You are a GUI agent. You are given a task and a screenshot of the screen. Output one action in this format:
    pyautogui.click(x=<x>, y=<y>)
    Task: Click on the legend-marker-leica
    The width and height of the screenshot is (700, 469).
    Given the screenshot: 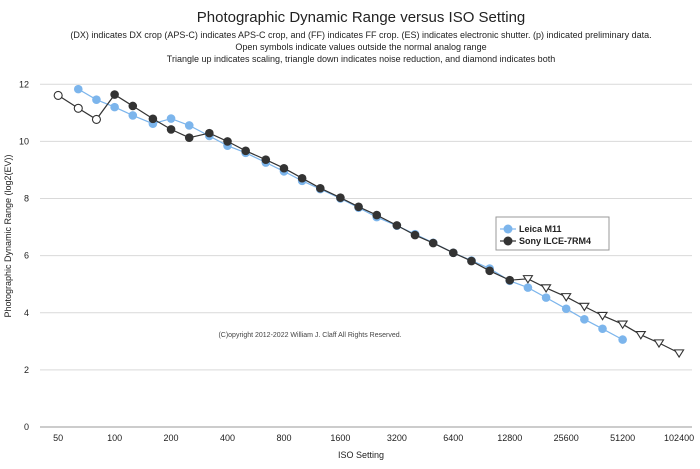 What is the action you would take?
    pyautogui.click(x=508, y=229)
    